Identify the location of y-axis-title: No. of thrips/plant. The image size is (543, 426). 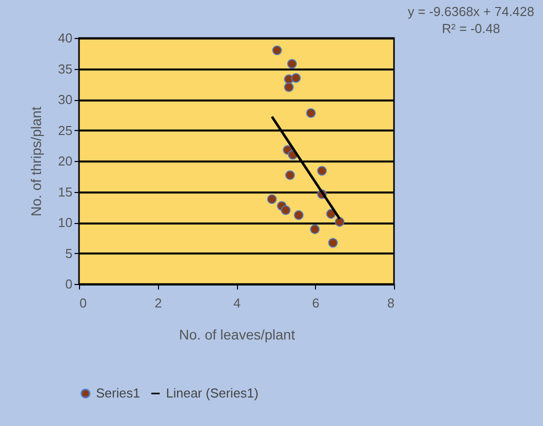
(36, 161).